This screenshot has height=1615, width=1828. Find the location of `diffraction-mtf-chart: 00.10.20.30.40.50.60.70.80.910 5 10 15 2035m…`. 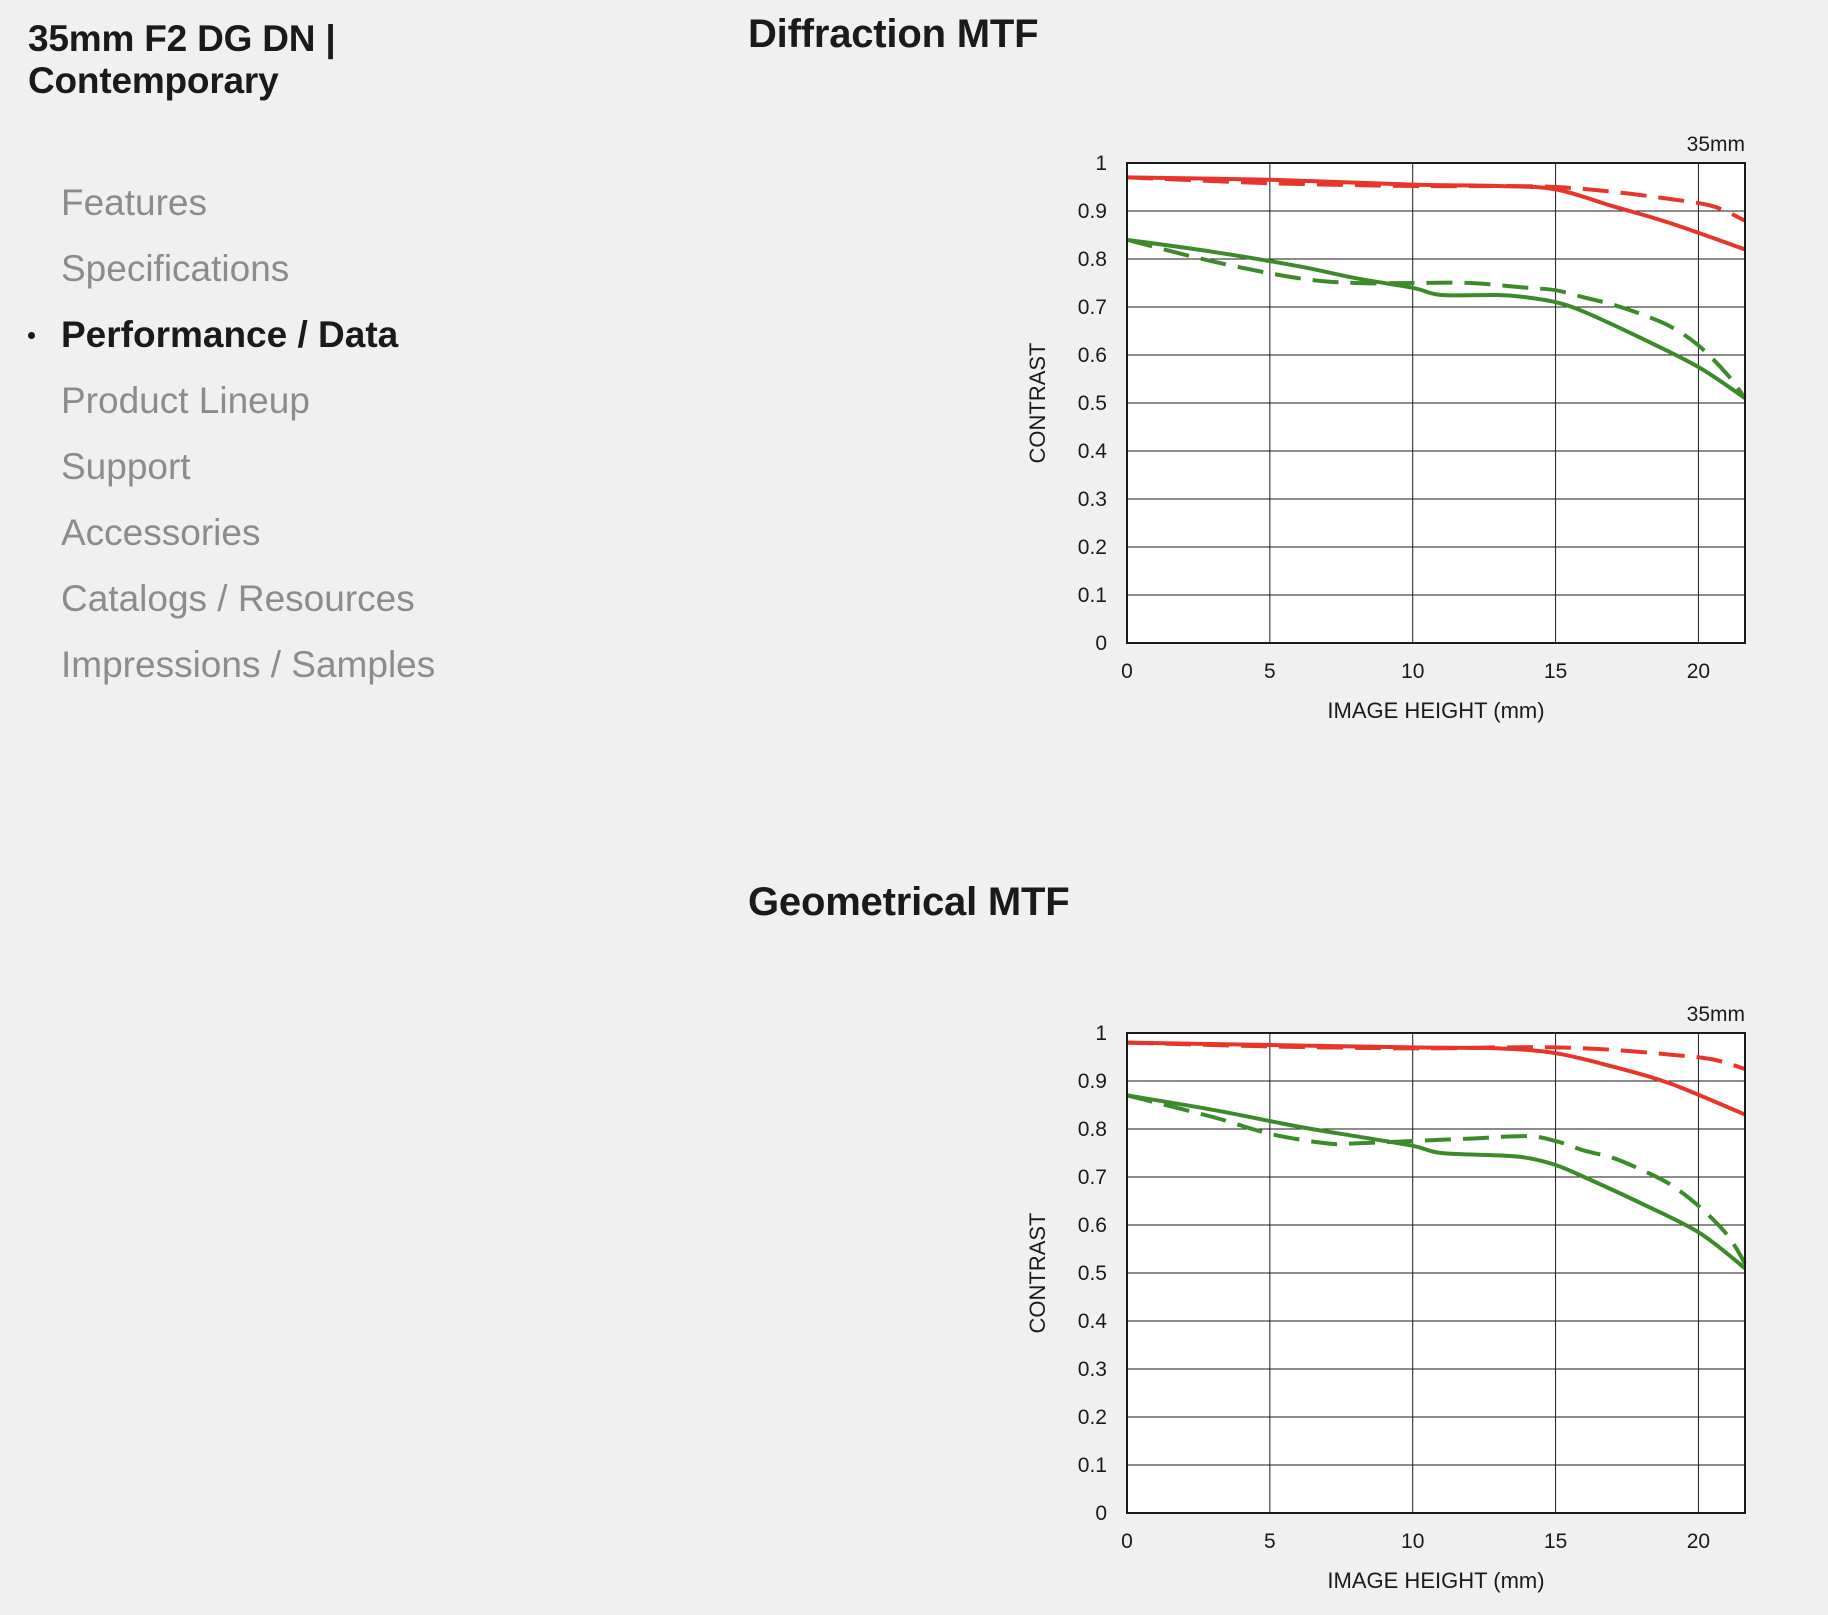

diffraction-mtf-chart: 00.10.20.30.40.50.60.70.80.910 5 10 15 2035m… is located at coordinates (1386, 428).